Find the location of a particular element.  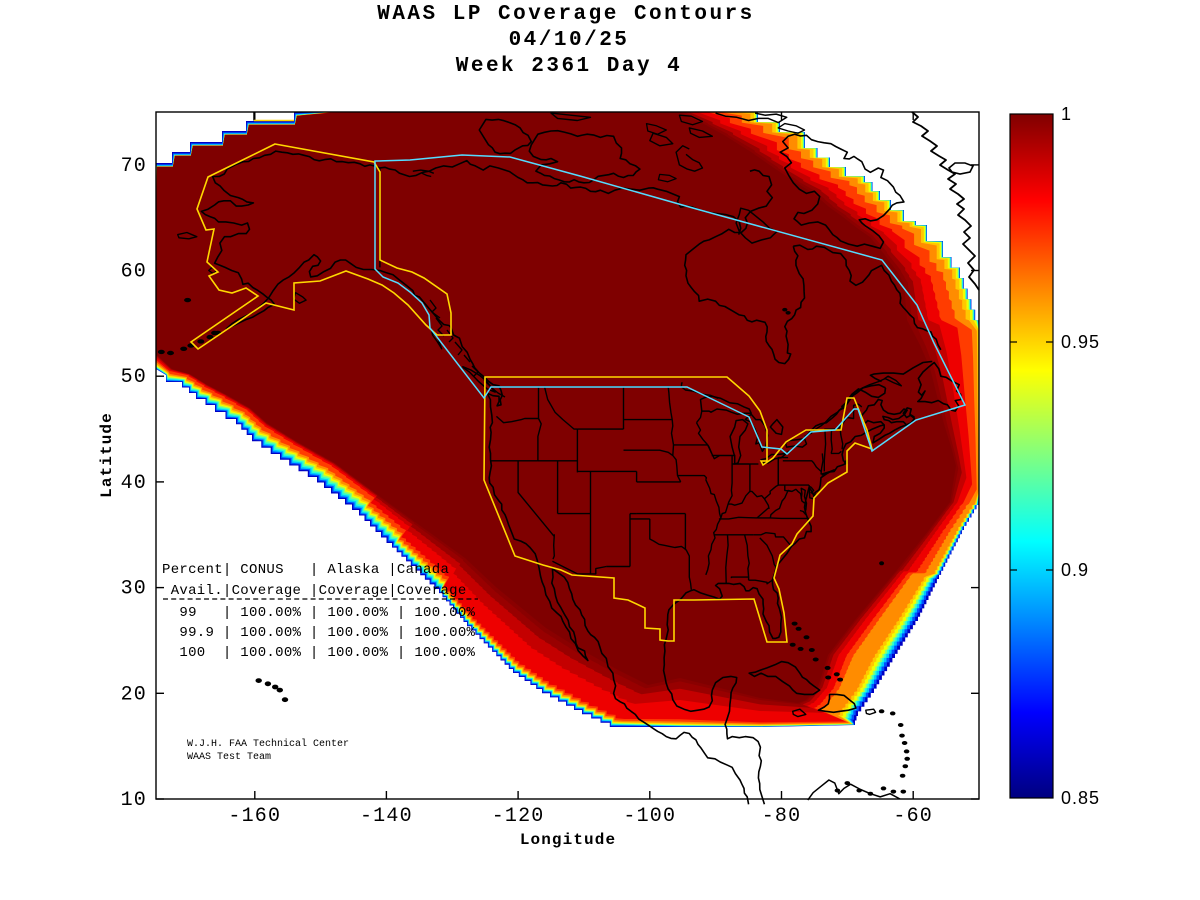

svg-text: Latitude is located at coordinates (107, 455).